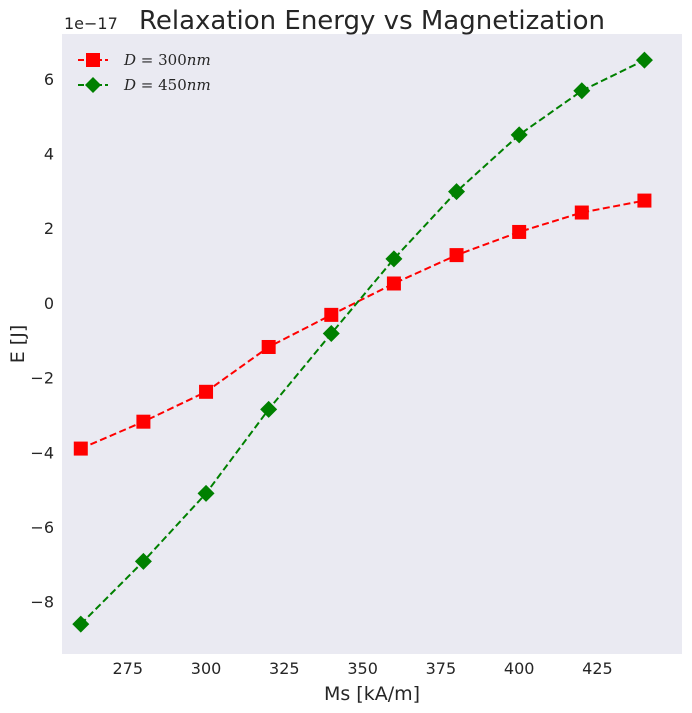  What do you see at coordinates (49, 154) in the screenshot?
I see `y-tick-label: 4` at bounding box center [49, 154].